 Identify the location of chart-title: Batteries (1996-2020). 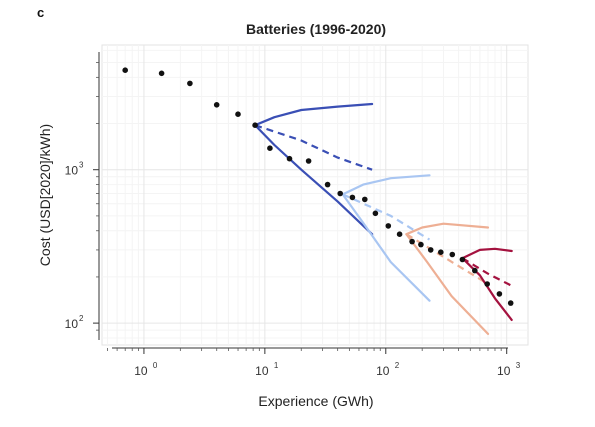
(316, 29).